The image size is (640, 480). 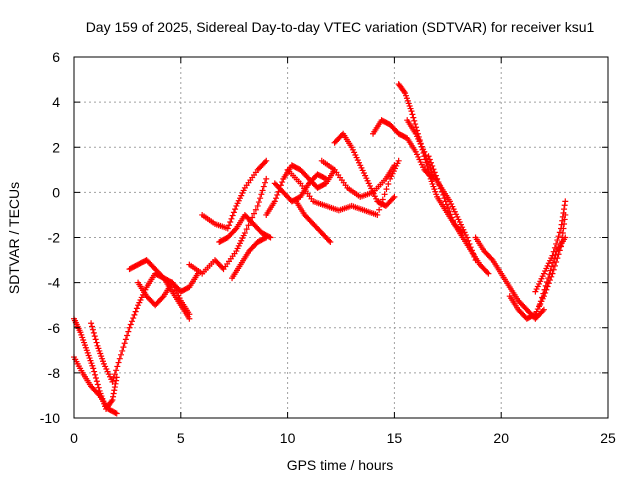 I want to click on x-tick-label: 20, so click(x=501, y=438).